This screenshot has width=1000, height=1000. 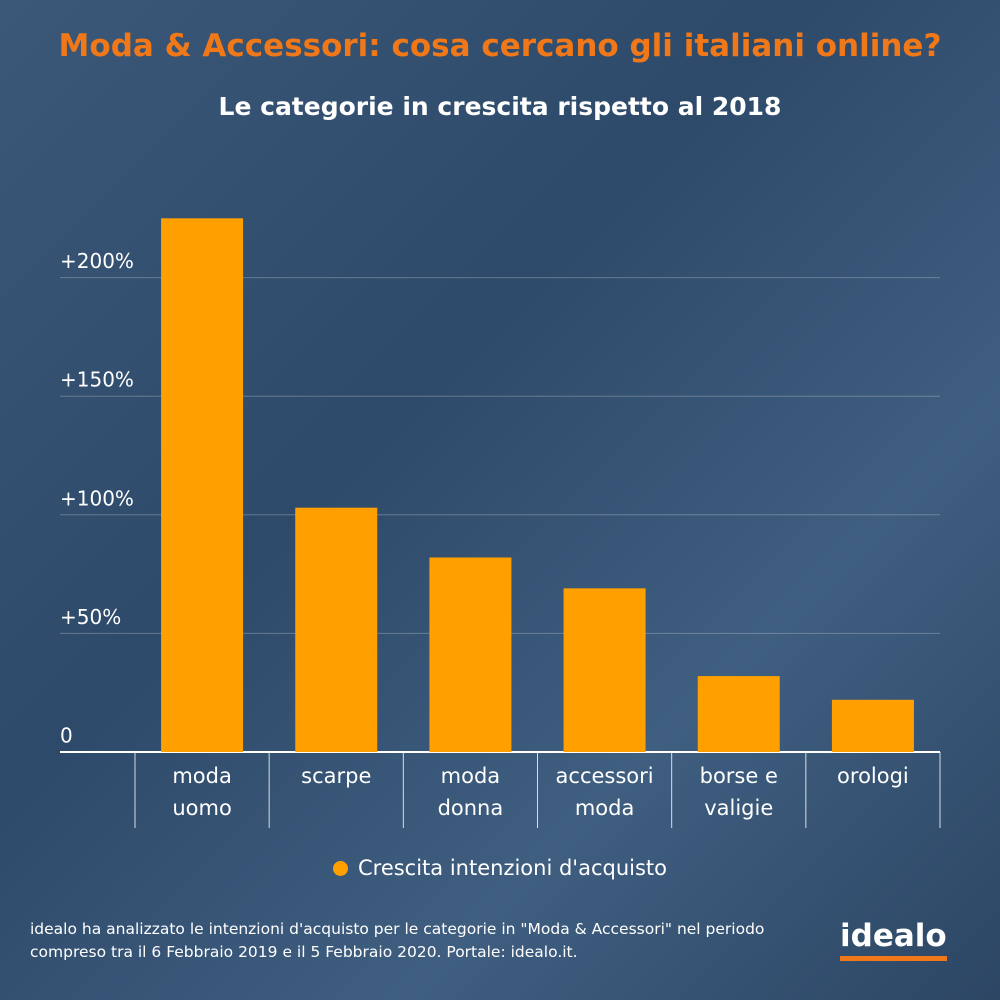 I want to click on y-tick-label: +50%, so click(x=90, y=617).